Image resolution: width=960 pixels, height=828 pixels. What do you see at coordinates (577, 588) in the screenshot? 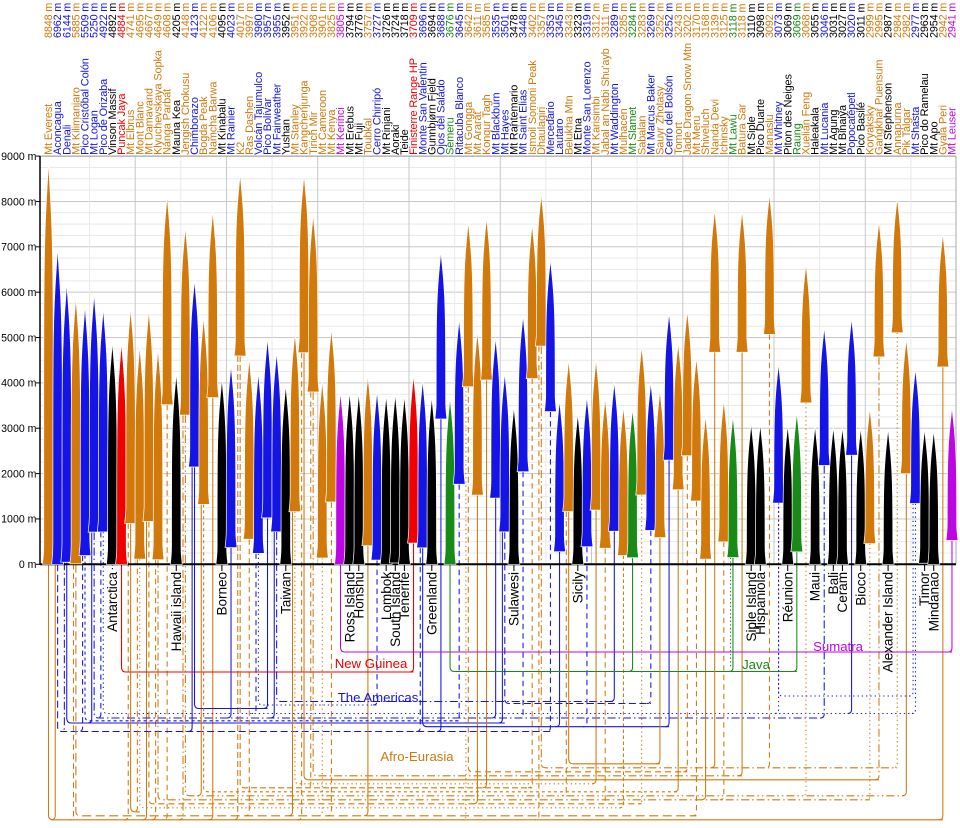
I see `svg-text: Sicily` at bounding box center [577, 588].